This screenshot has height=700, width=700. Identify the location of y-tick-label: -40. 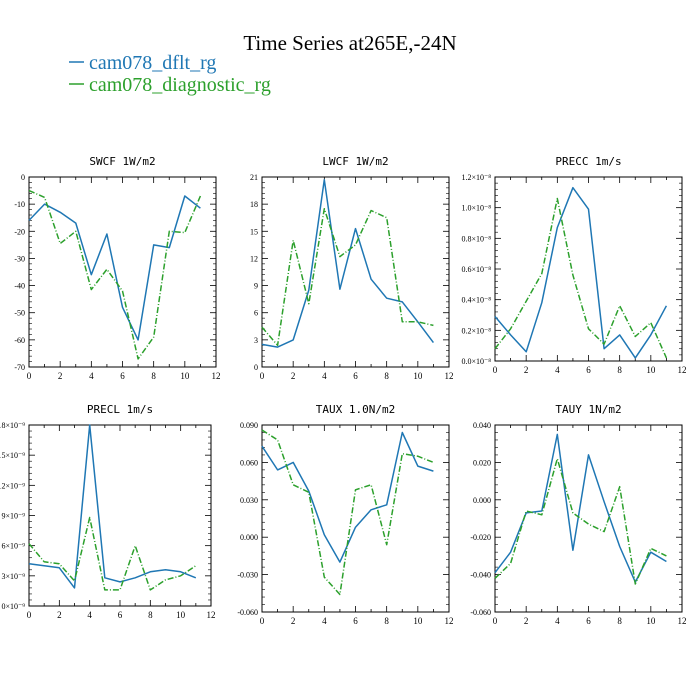
(19, 286).